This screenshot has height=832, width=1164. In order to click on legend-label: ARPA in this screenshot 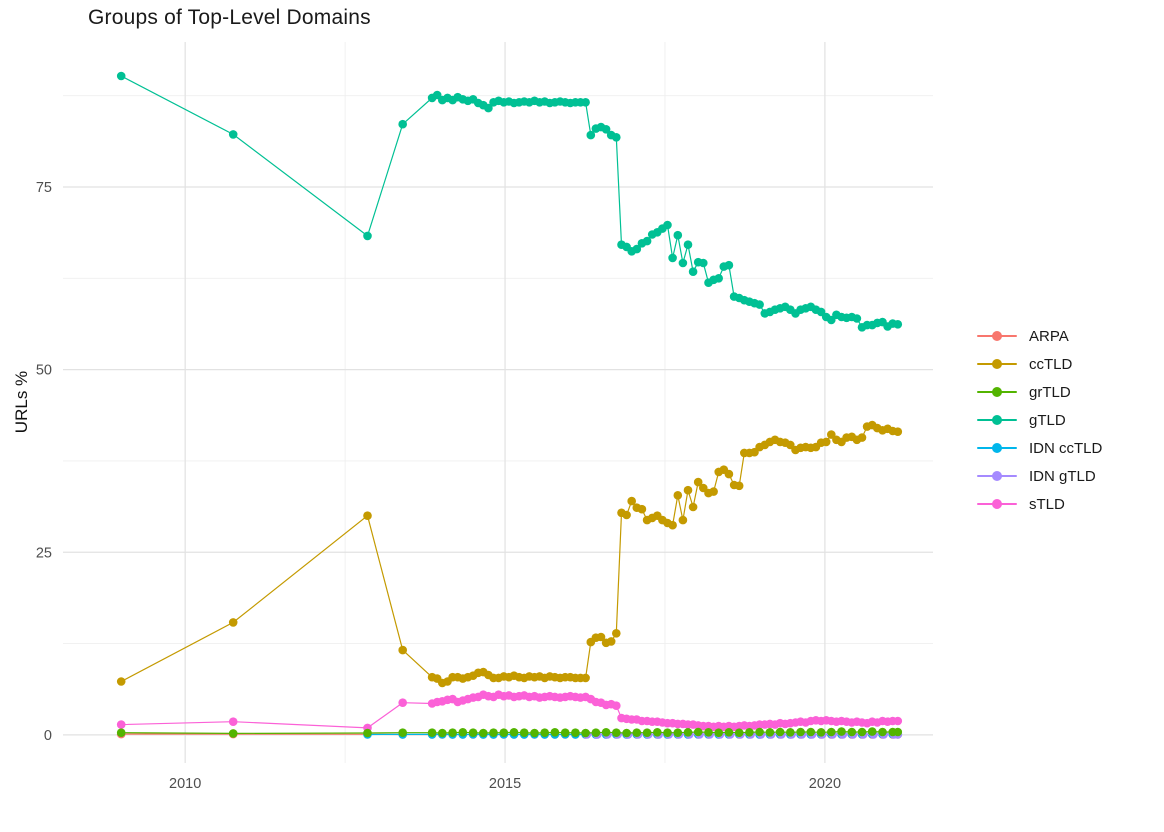, I will do `click(1049, 336)`.